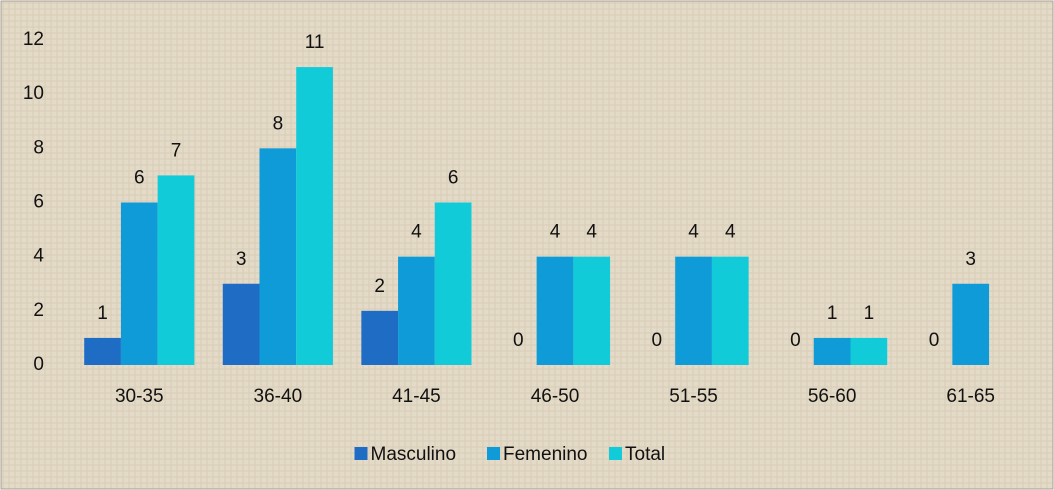 The image size is (1054, 490). What do you see at coordinates (38, 147) in the screenshot?
I see `y-tick-label: 8` at bounding box center [38, 147].